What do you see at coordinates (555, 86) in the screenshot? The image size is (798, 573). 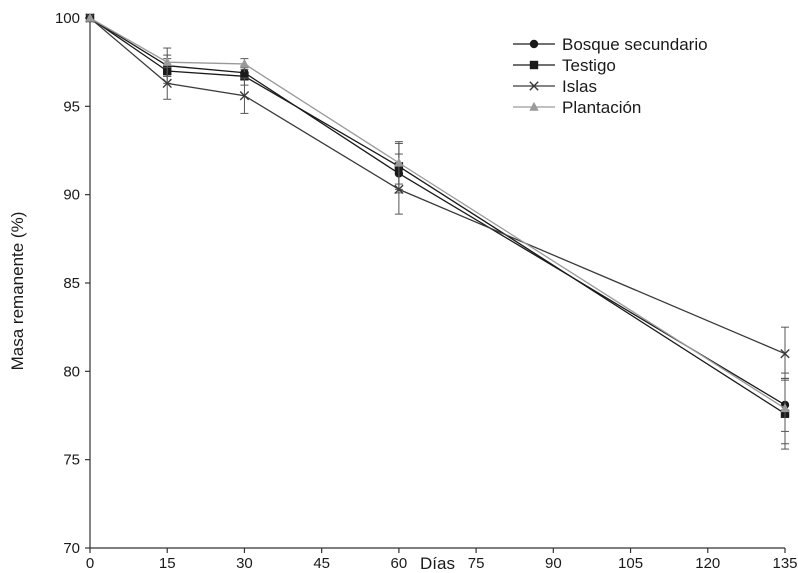 I see `legend-item: Islas` at bounding box center [555, 86].